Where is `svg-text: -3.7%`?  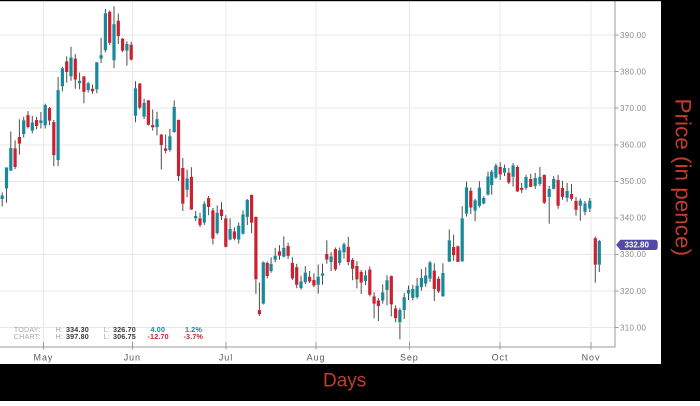 svg-text: -3.7% is located at coordinates (194, 336).